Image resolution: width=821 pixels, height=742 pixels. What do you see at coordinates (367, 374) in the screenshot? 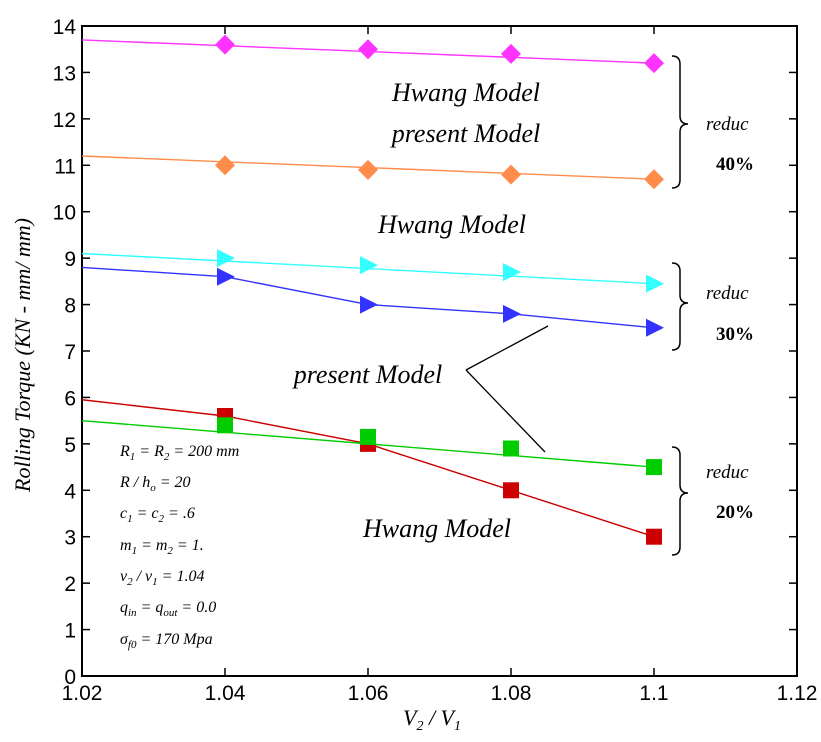
I see `present-model-label-mid: present Model` at bounding box center [367, 374].